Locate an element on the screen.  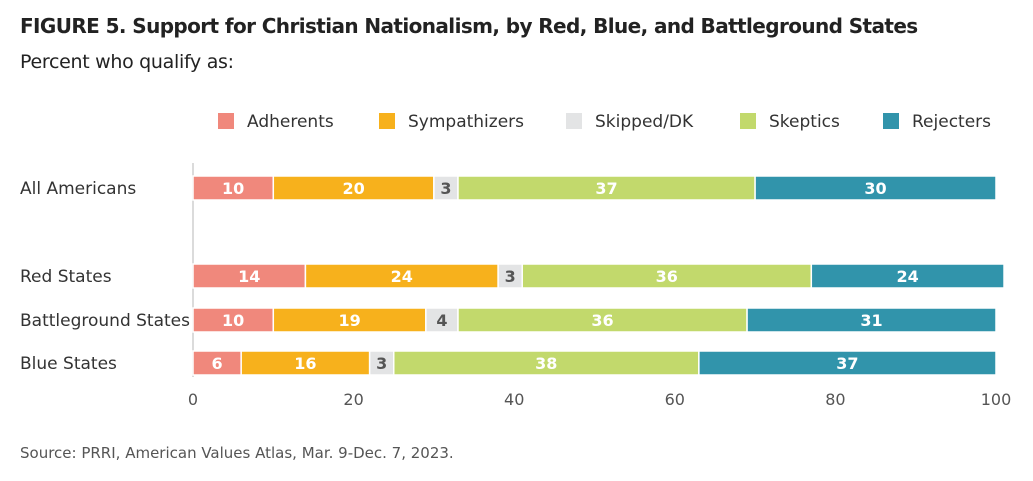
bar-label-battleground-states-skeptics: 36 is located at coordinates (602, 320).